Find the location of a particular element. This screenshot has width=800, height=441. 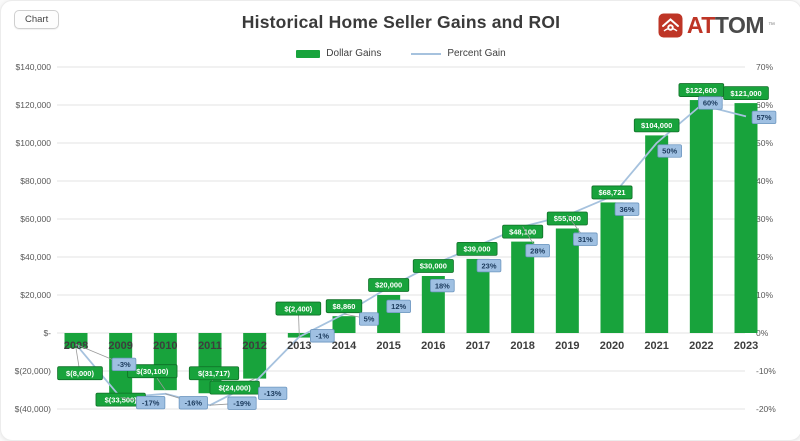

percent-label-2023-box is located at coordinates (764, 117).